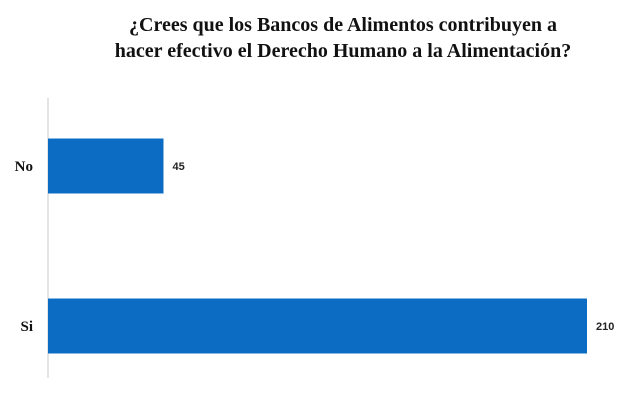 This screenshot has height=400, width=630. I want to click on value-label-si: 210, so click(605, 327).